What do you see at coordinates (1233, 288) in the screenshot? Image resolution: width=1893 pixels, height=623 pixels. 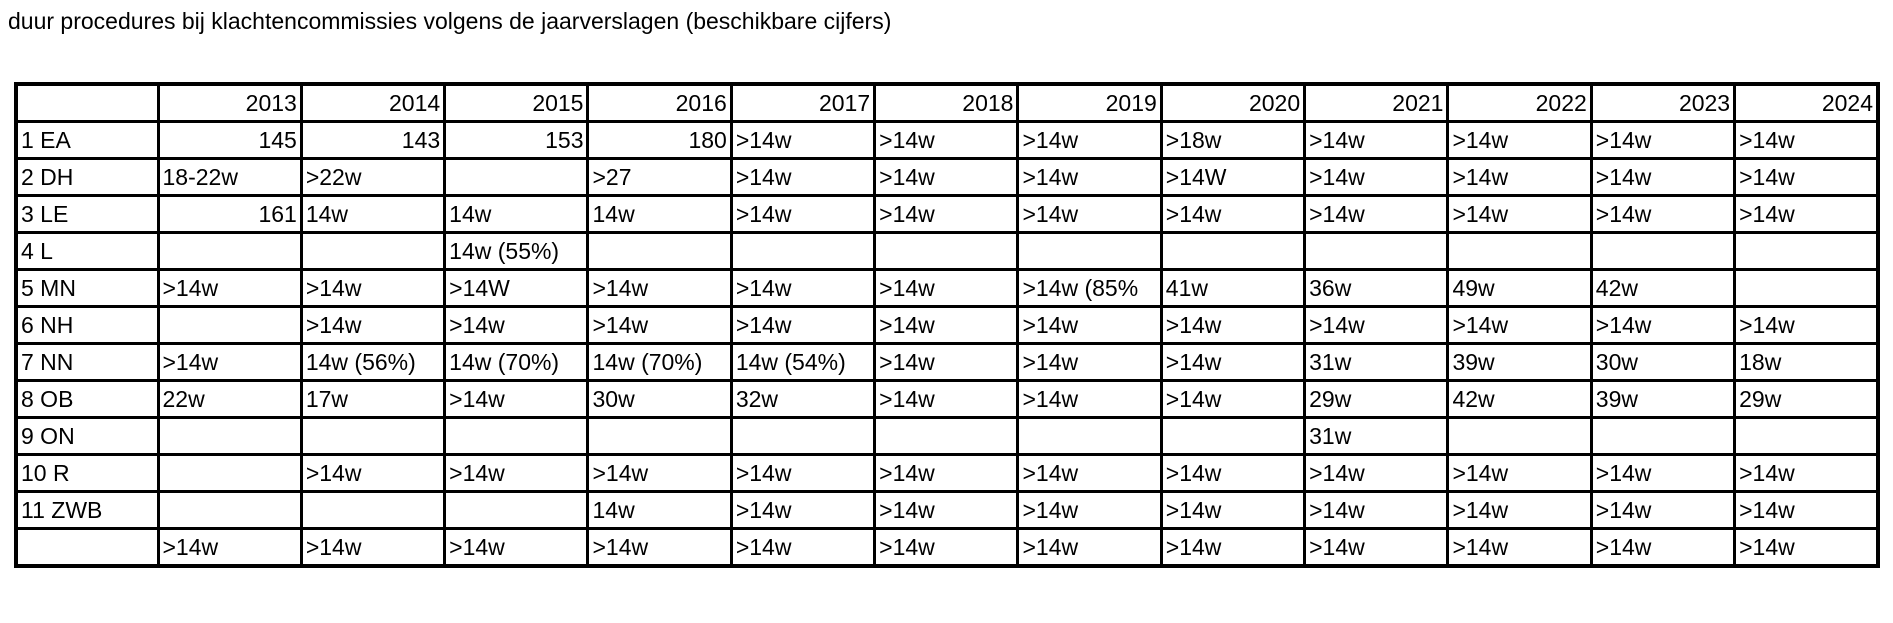 I see `duration-cell: 41w` at bounding box center [1233, 288].